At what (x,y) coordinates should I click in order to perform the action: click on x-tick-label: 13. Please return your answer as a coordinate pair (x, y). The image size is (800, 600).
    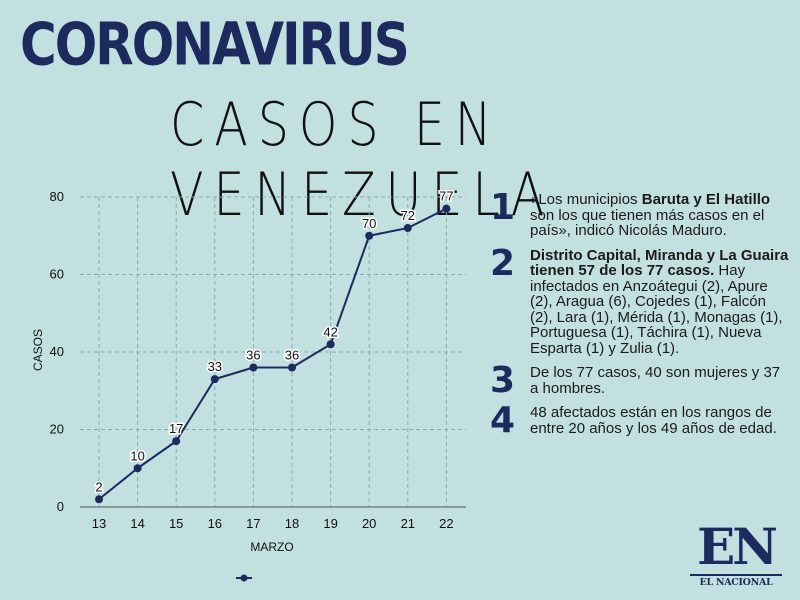
    Looking at the image, I should click on (99, 523).